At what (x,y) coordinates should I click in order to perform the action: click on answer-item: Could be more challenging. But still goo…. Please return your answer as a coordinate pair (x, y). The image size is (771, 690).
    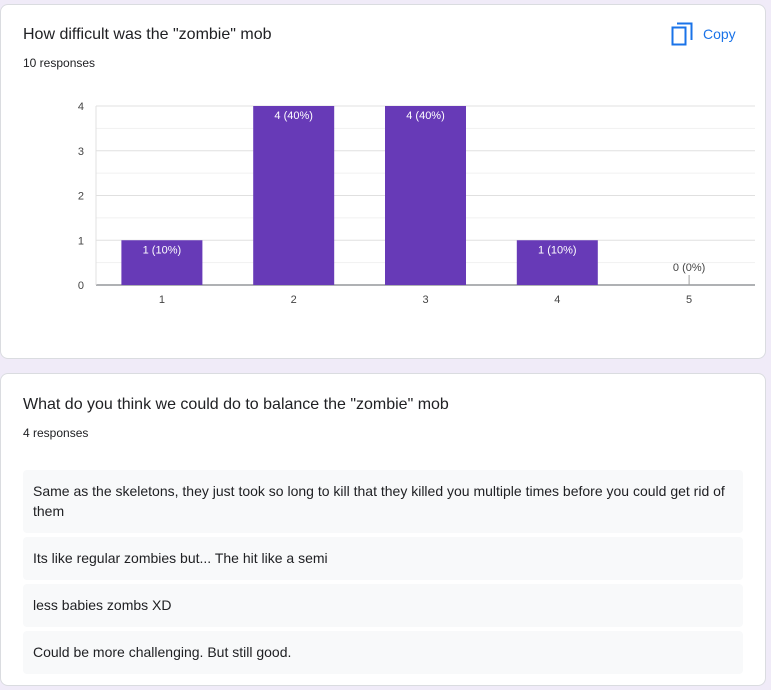
    Looking at the image, I should click on (383, 652).